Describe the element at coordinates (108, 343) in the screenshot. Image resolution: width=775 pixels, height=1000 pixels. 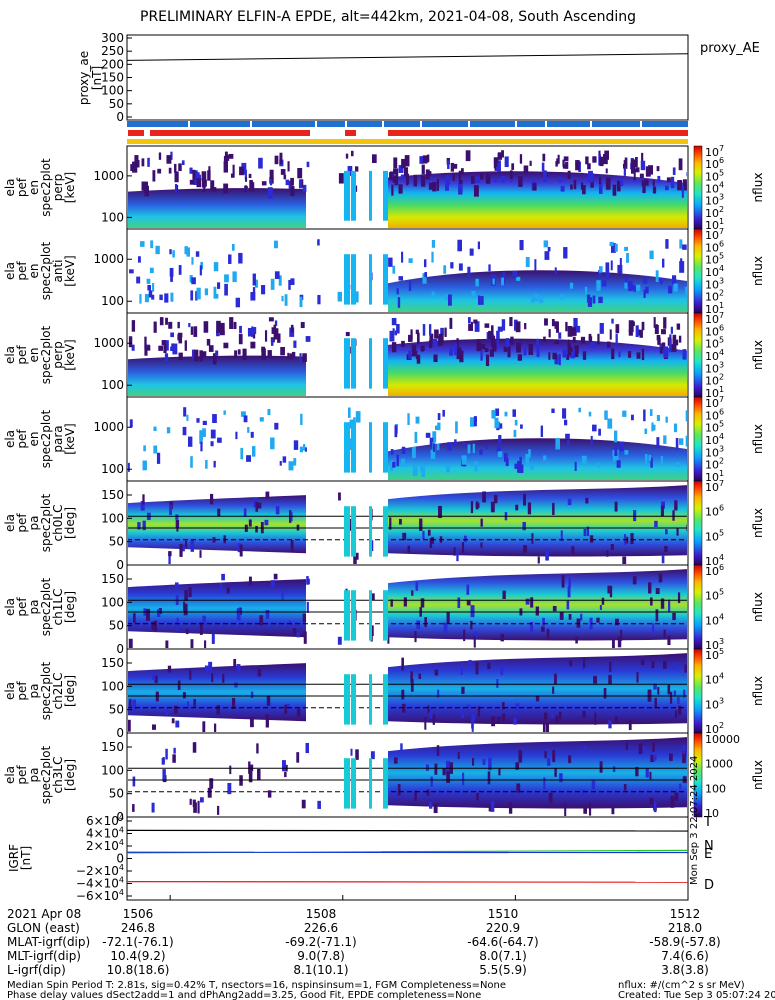
I see `en_perp2-ytick-label: 1000` at that location.